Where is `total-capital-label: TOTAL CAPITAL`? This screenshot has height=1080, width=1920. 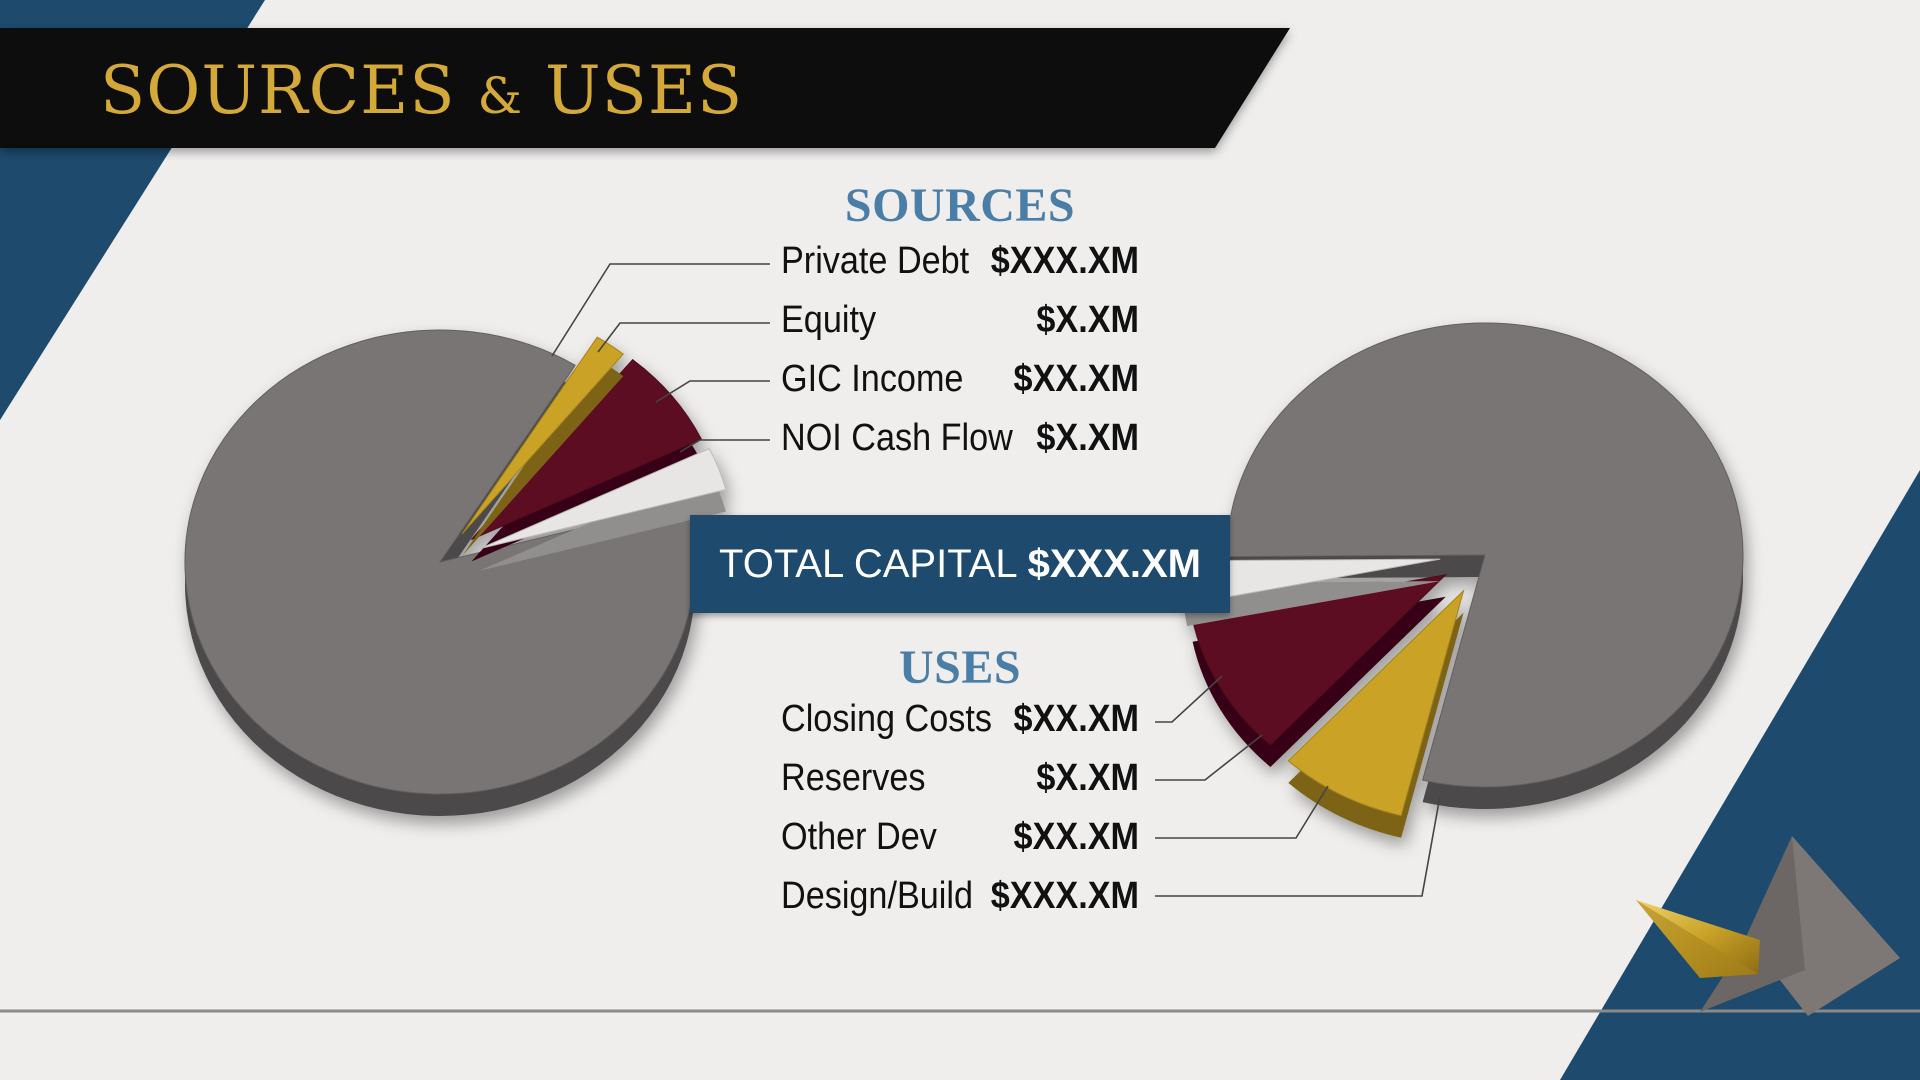 total-capital-label: TOTAL CAPITAL is located at coordinates (868, 563).